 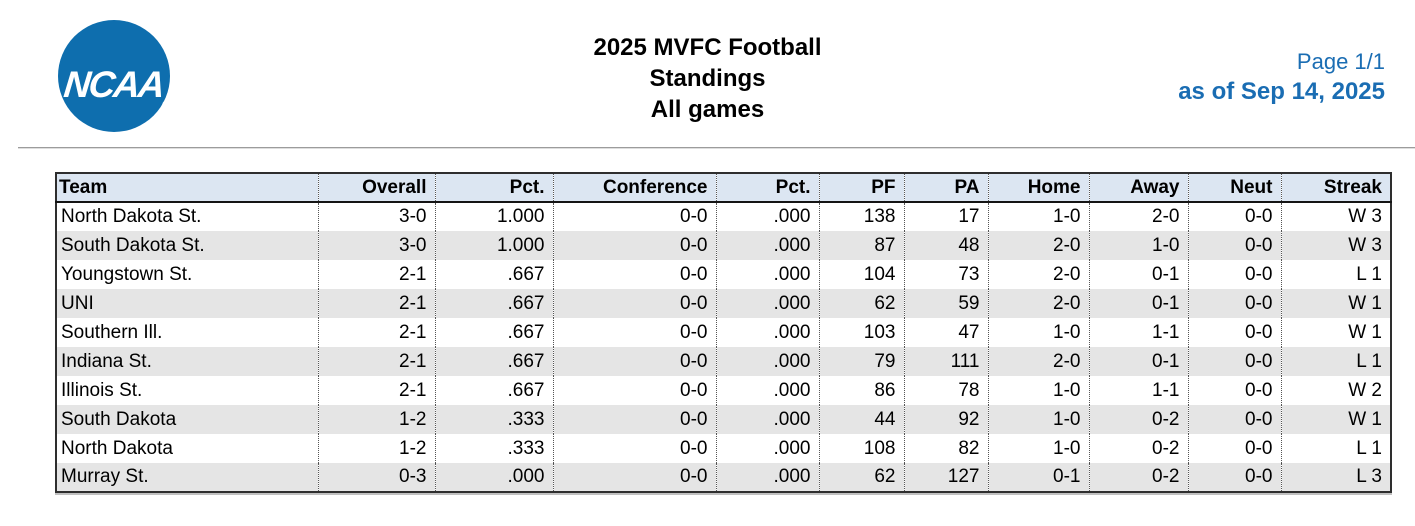 I want to click on team-name-cell: North Dakota St., so click(x=131, y=216).